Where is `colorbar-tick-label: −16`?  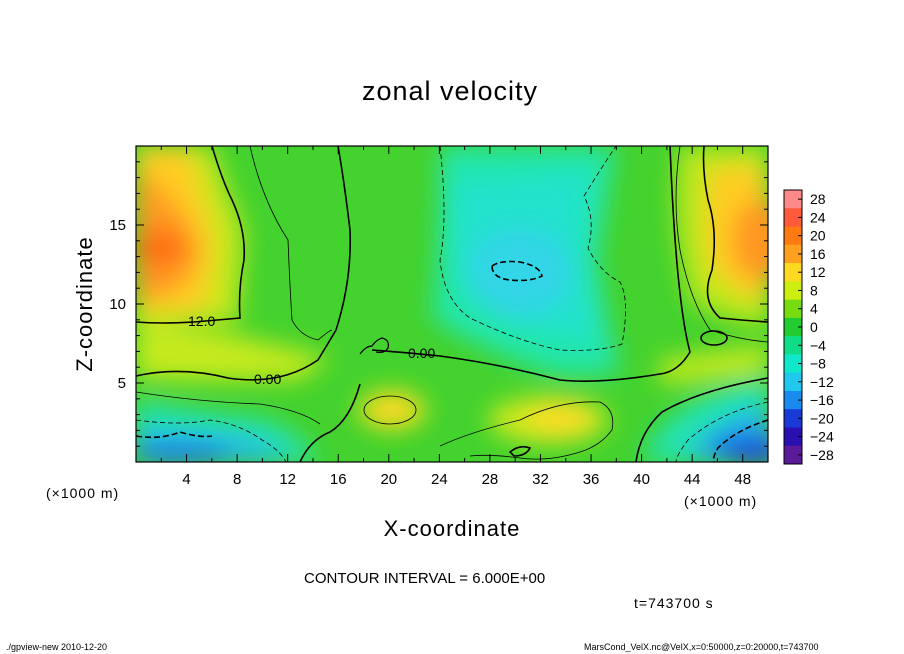 colorbar-tick-label: −16 is located at coordinates (822, 400).